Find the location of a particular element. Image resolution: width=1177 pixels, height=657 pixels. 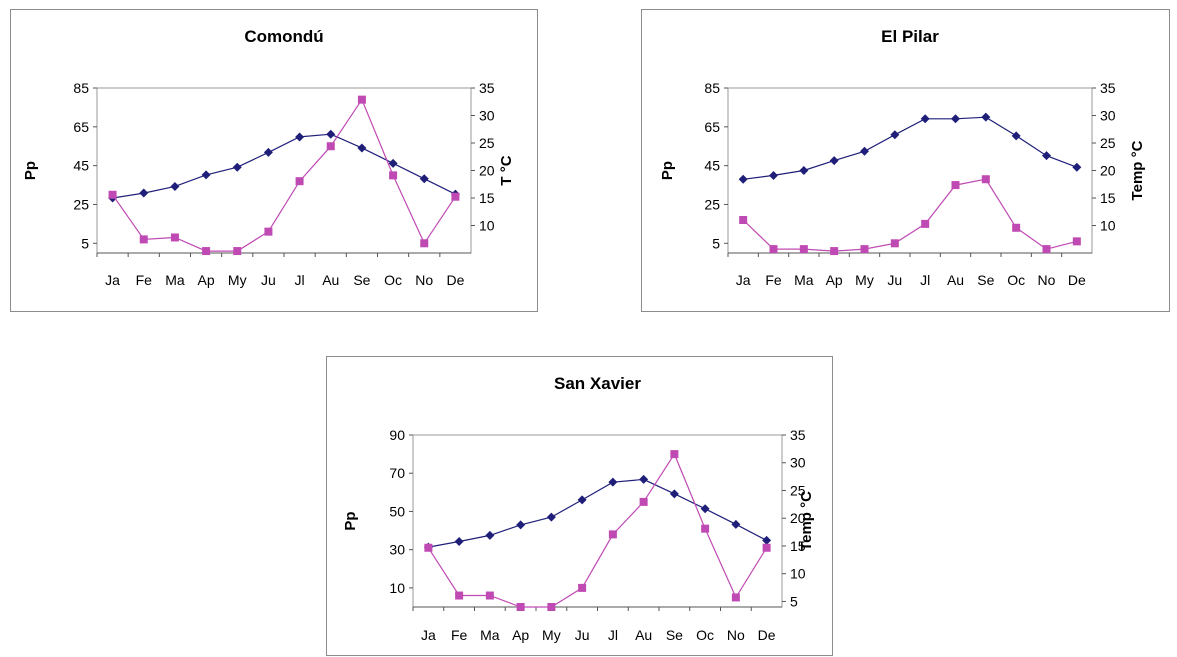

y2-axis-label: T °C is located at coordinates (506, 170).